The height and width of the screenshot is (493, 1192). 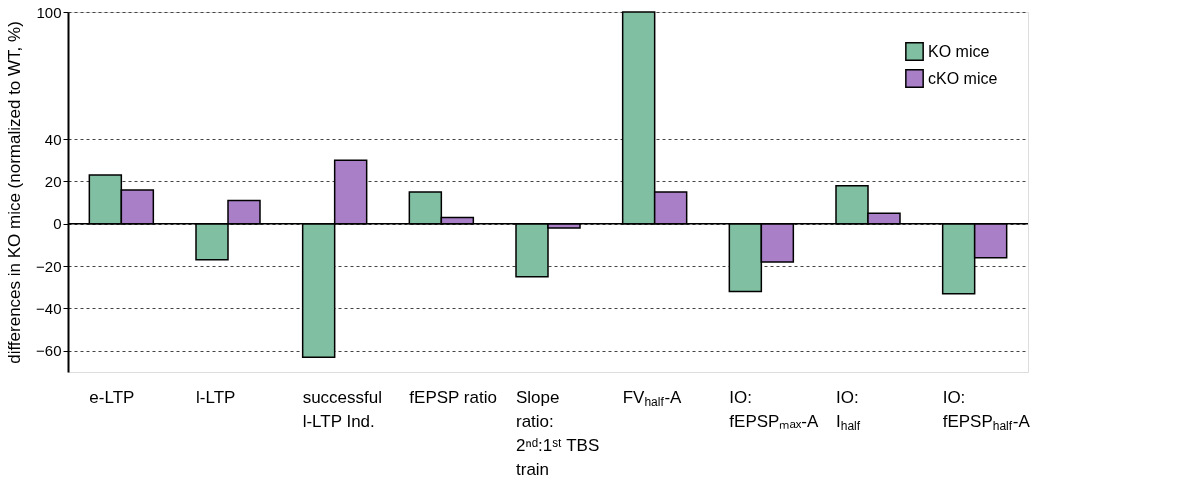 What do you see at coordinates (216, 397) in the screenshot?
I see `x-tick-label: l-LTP` at bounding box center [216, 397].